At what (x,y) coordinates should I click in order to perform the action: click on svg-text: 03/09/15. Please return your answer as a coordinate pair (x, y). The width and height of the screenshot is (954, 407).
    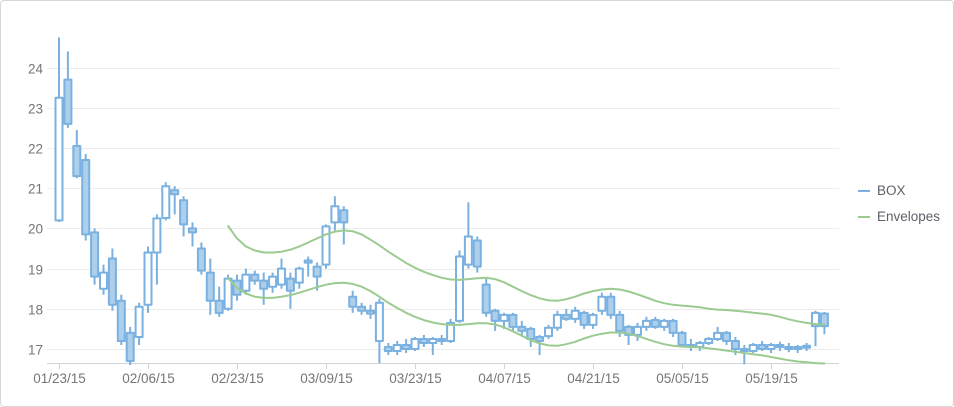
    Looking at the image, I should click on (326, 378).